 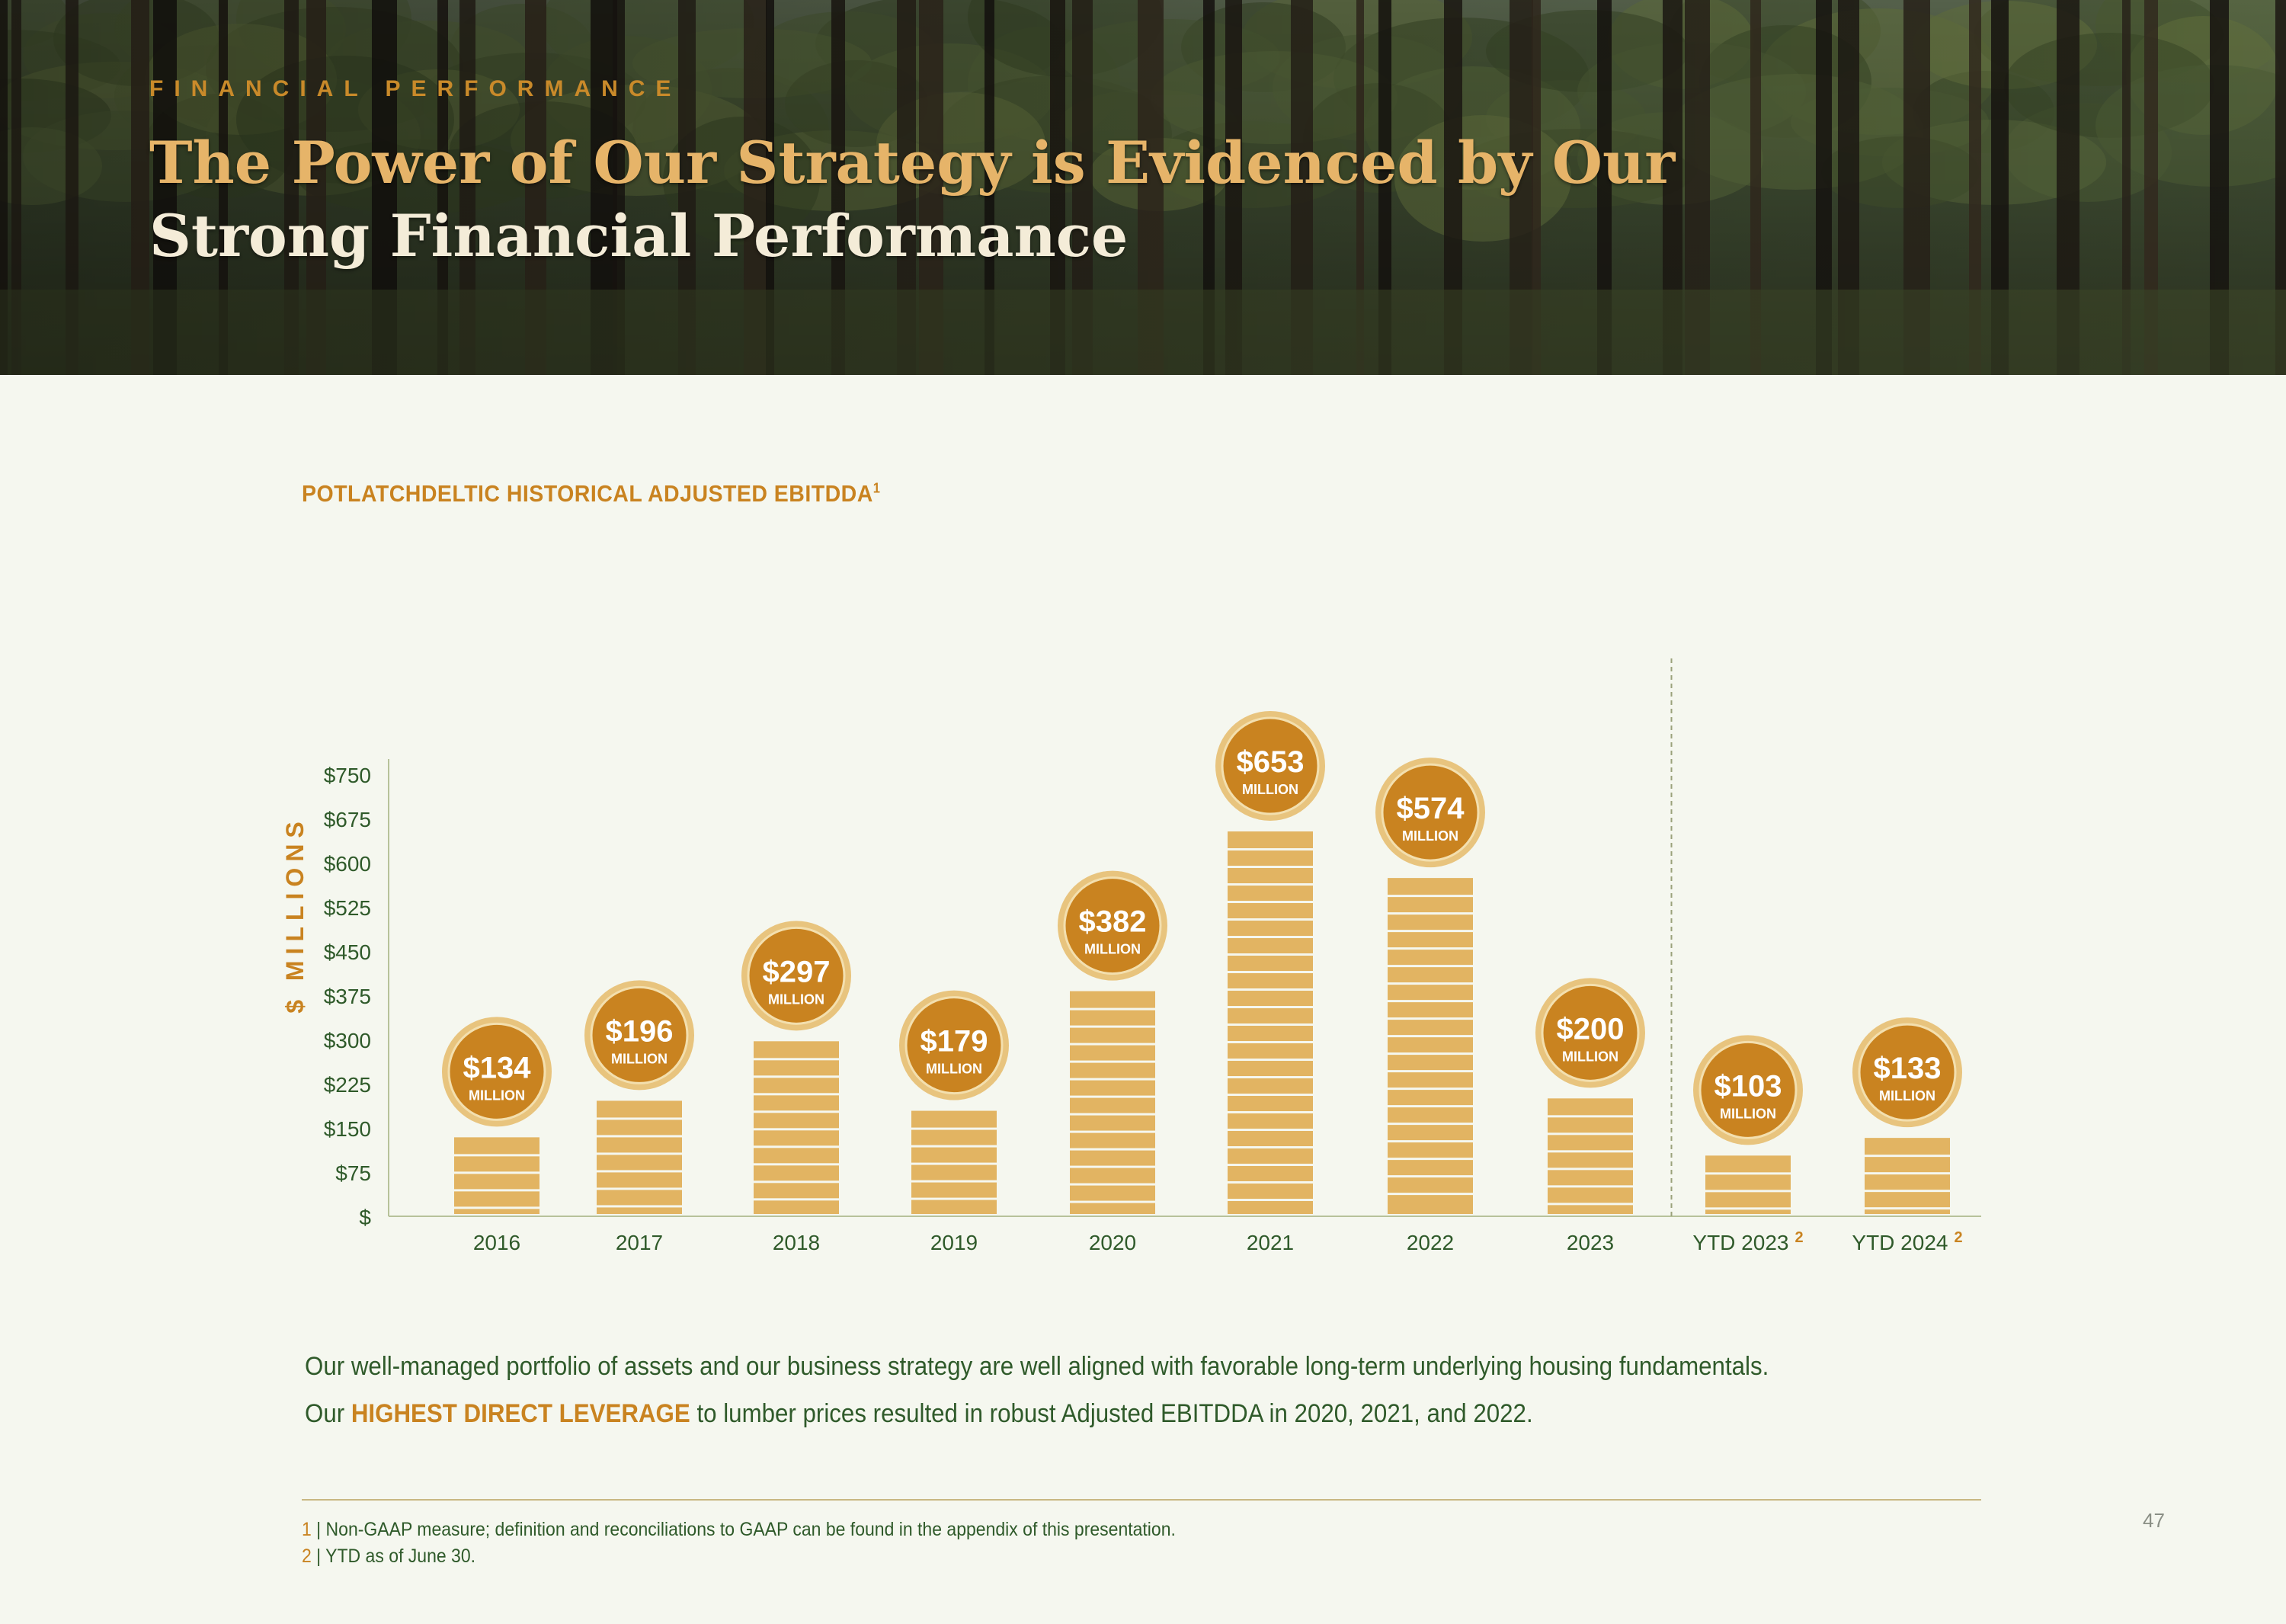 What do you see at coordinates (954, 1045) in the screenshot?
I see `value-badge: $179 MILLION` at bounding box center [954, 1045].